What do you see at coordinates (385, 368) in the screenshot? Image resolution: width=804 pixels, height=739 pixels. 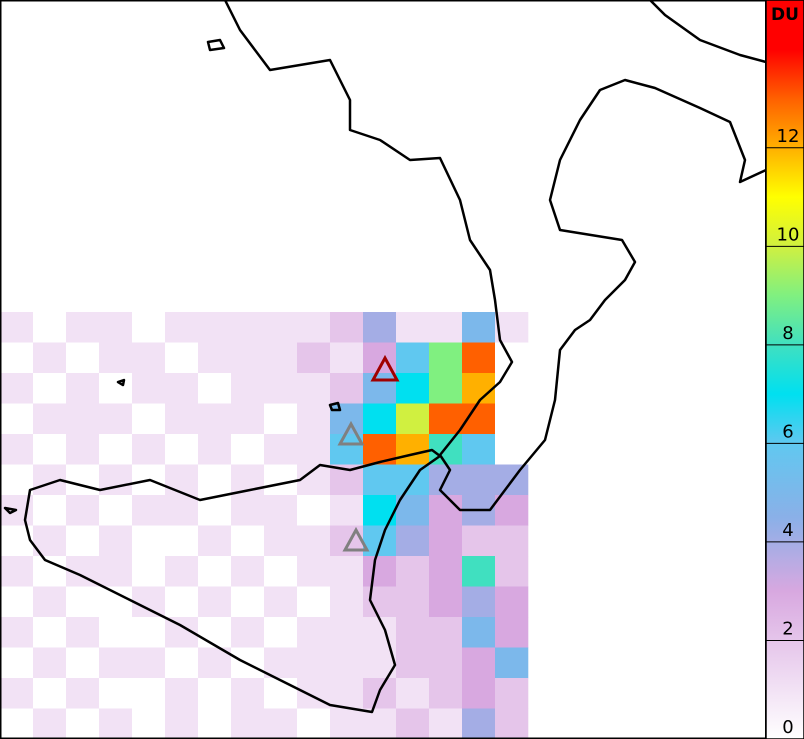 I see `volcano-marker` at bounding box center [385, 368].